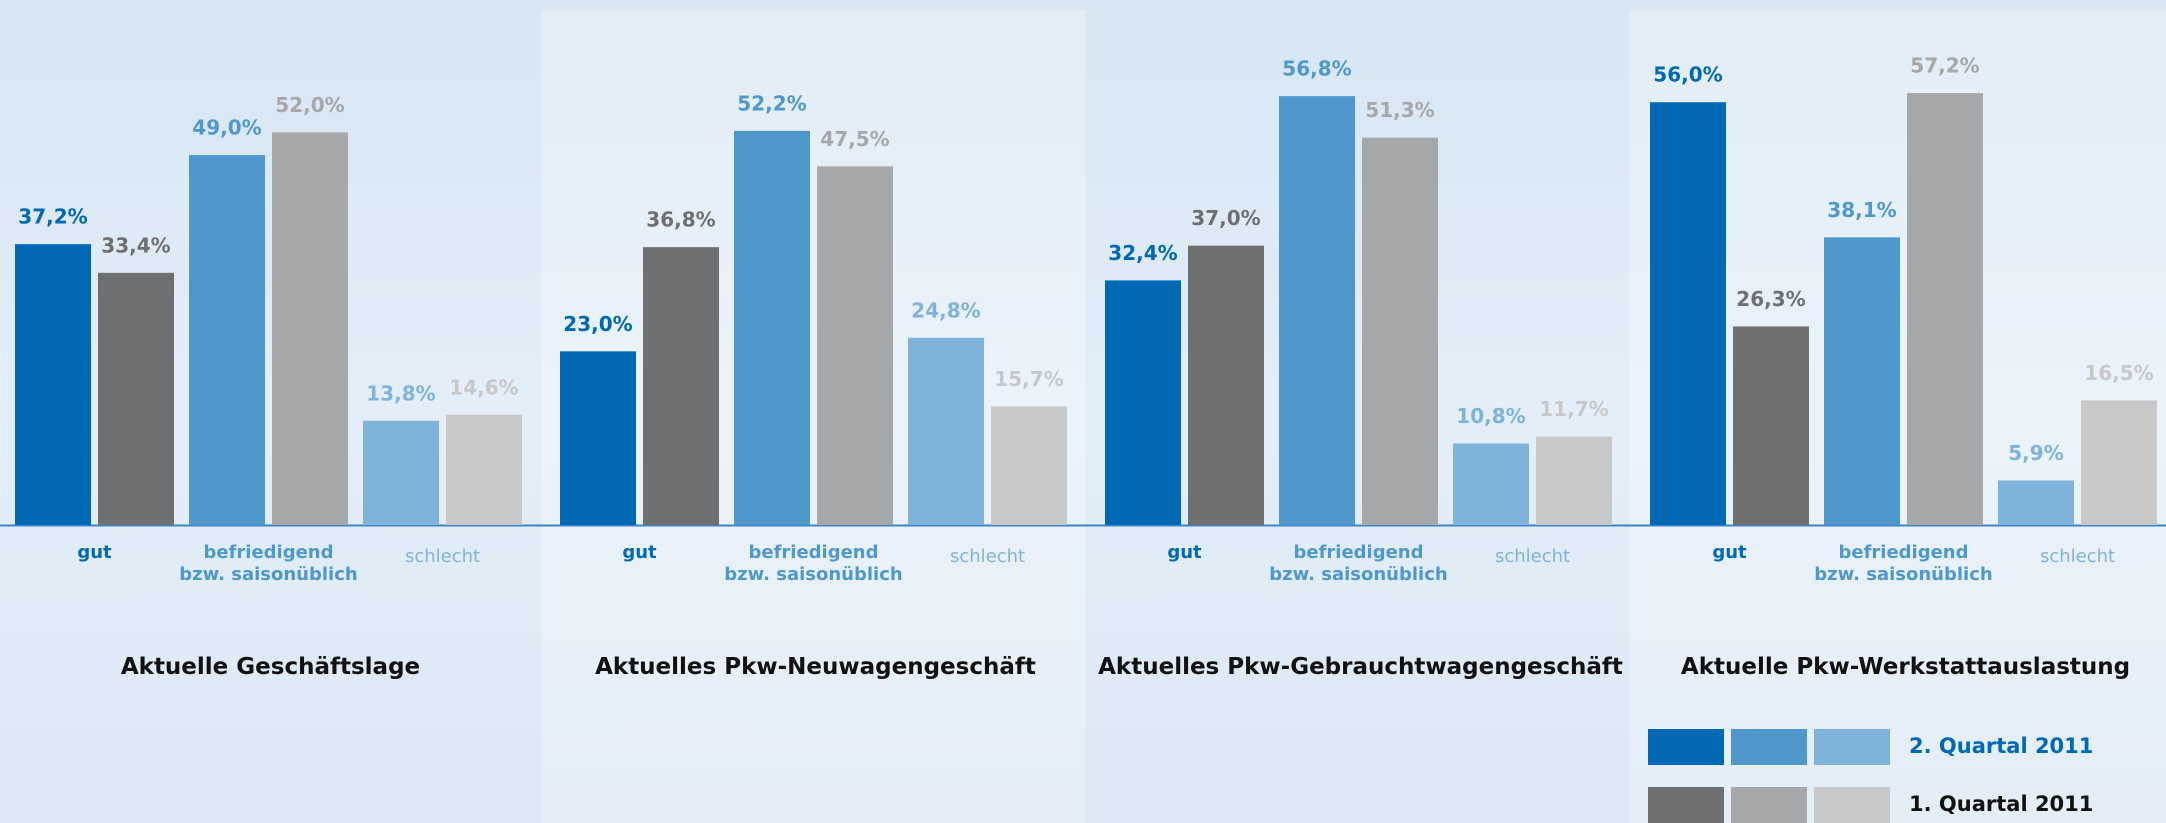 This screenshot has height=823, width=2166. What do you see at coordinates (1316, 69) in the screenshot?
I see `value-label: 56,8%` at bounding box center [1316, 69].